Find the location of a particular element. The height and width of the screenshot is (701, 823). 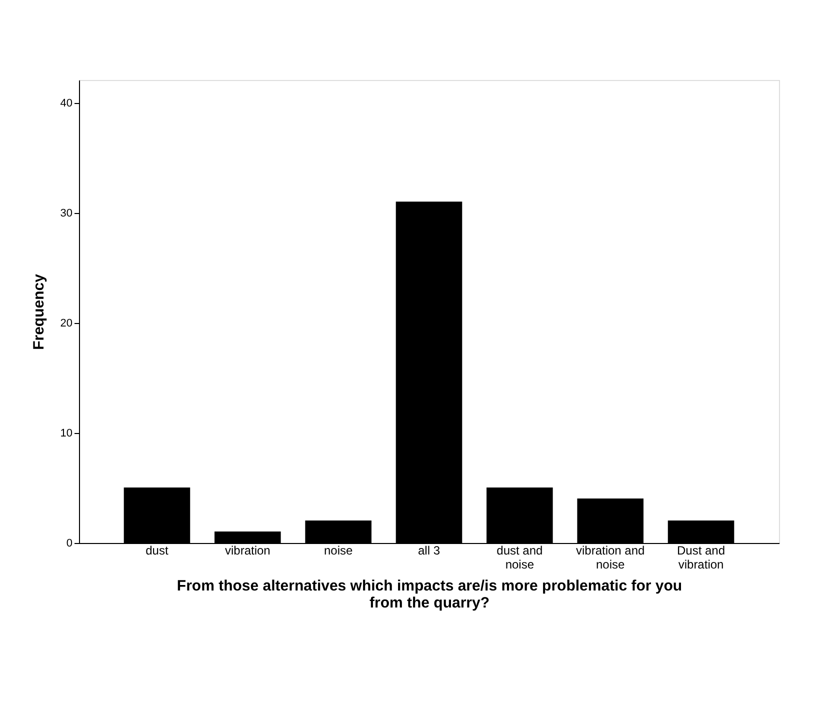

y-tick-label: 40 is located at coordinates (66, 104).